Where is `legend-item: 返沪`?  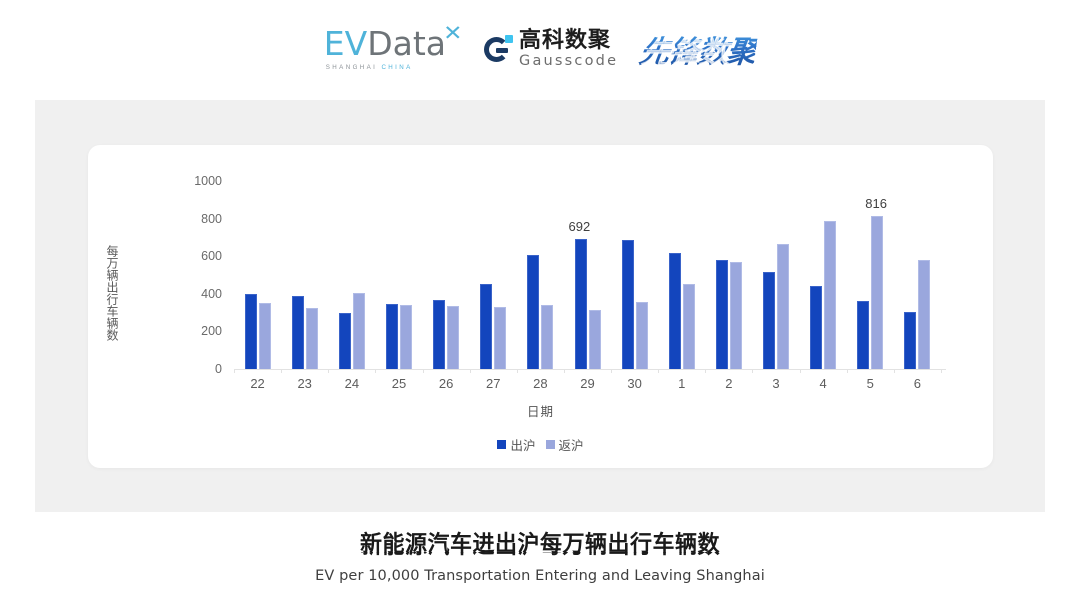
legend-item: 返沪 is located at coordinates (564, 444).